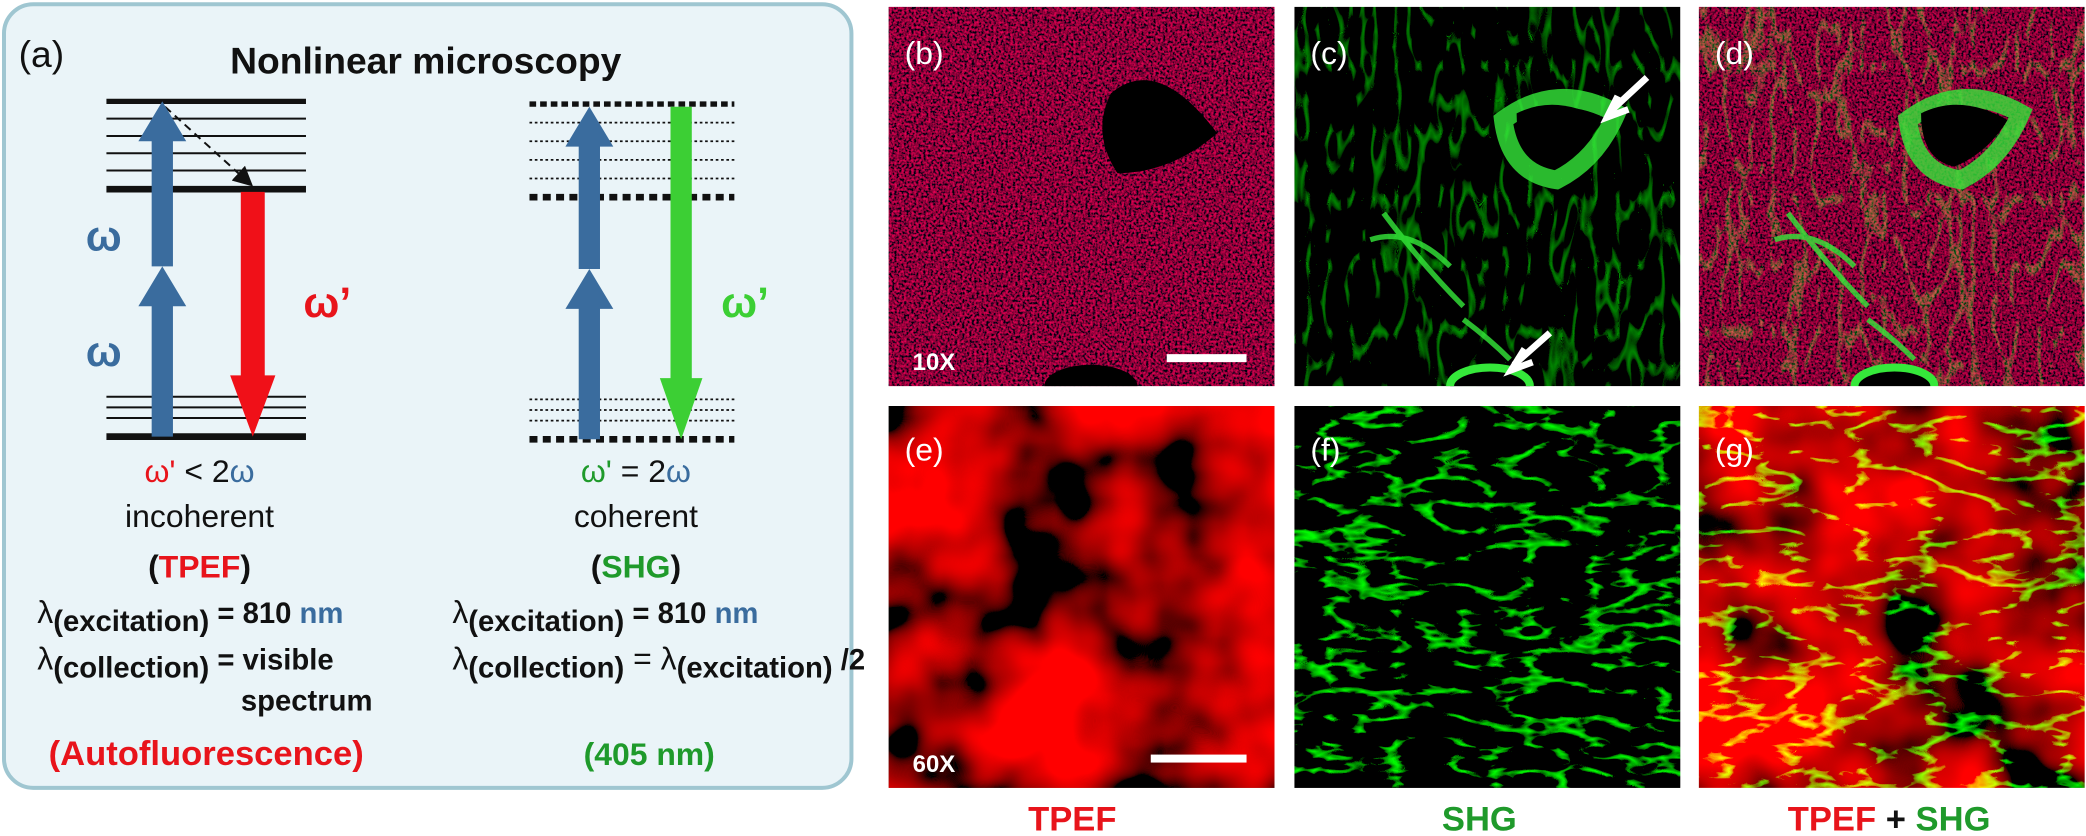 Image resolution: width=2086 pixels, height=836 pixels. I want to click on collection: λ(collection) = visible, so click(185, 662).